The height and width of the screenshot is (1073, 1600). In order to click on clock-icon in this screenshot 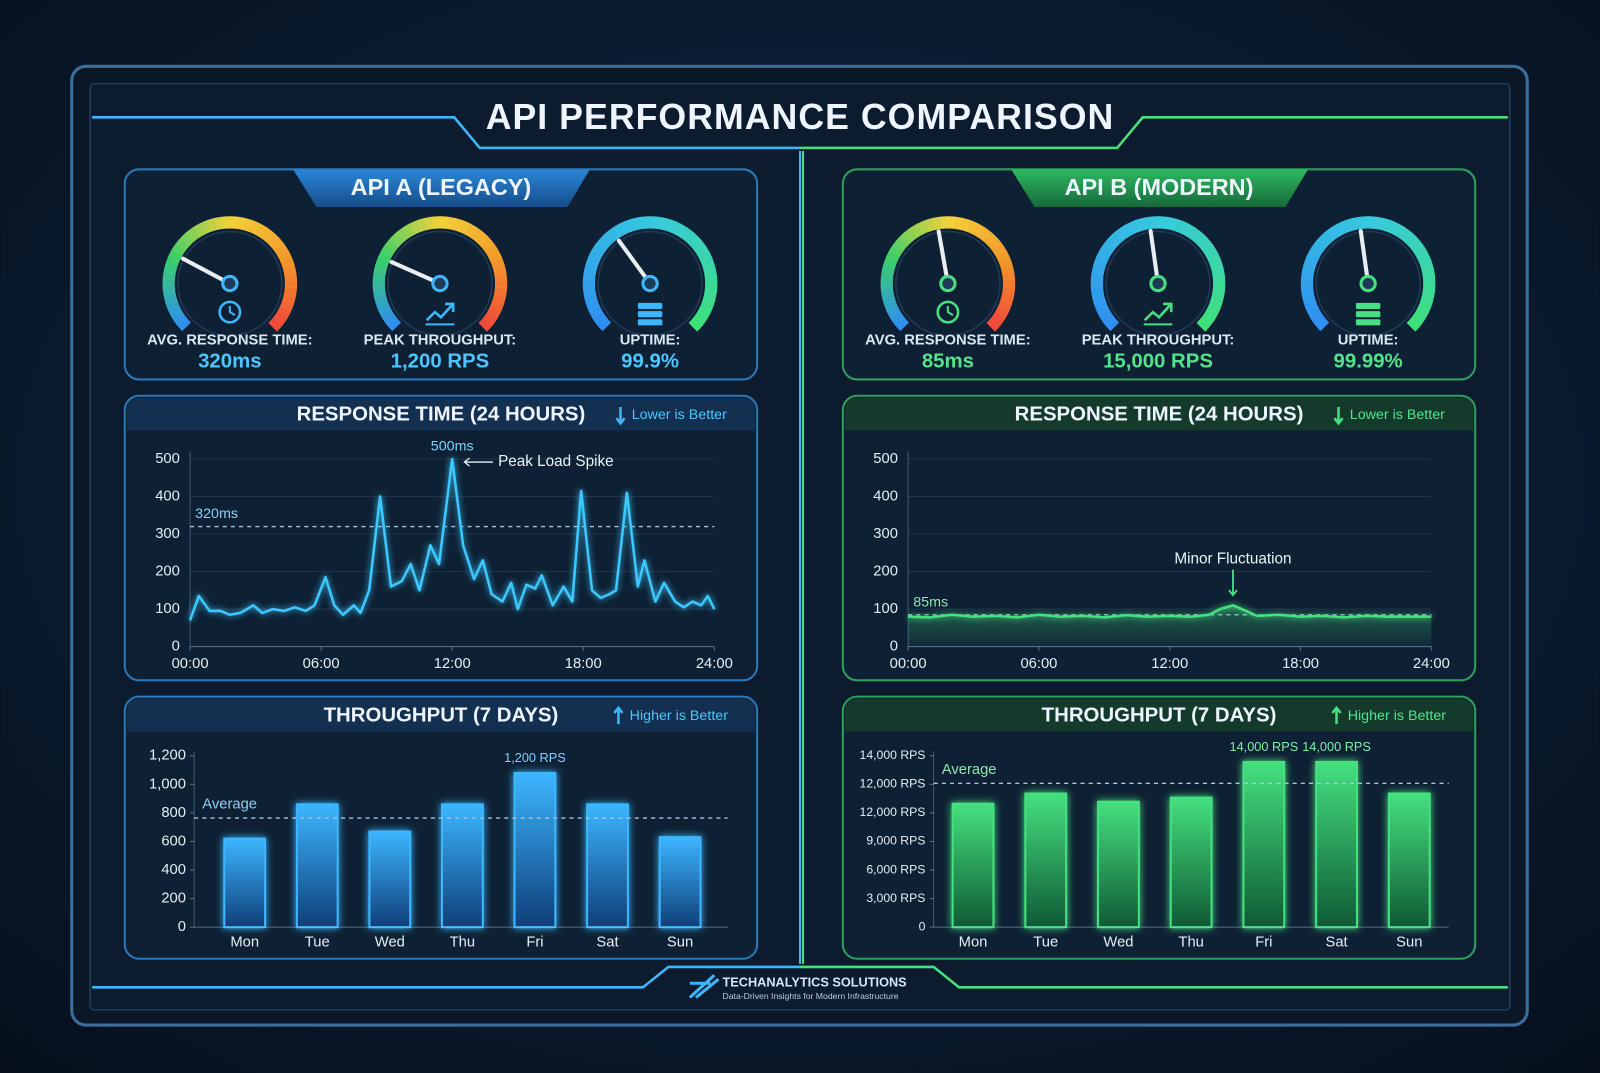, I will do `click(232, 311)`.